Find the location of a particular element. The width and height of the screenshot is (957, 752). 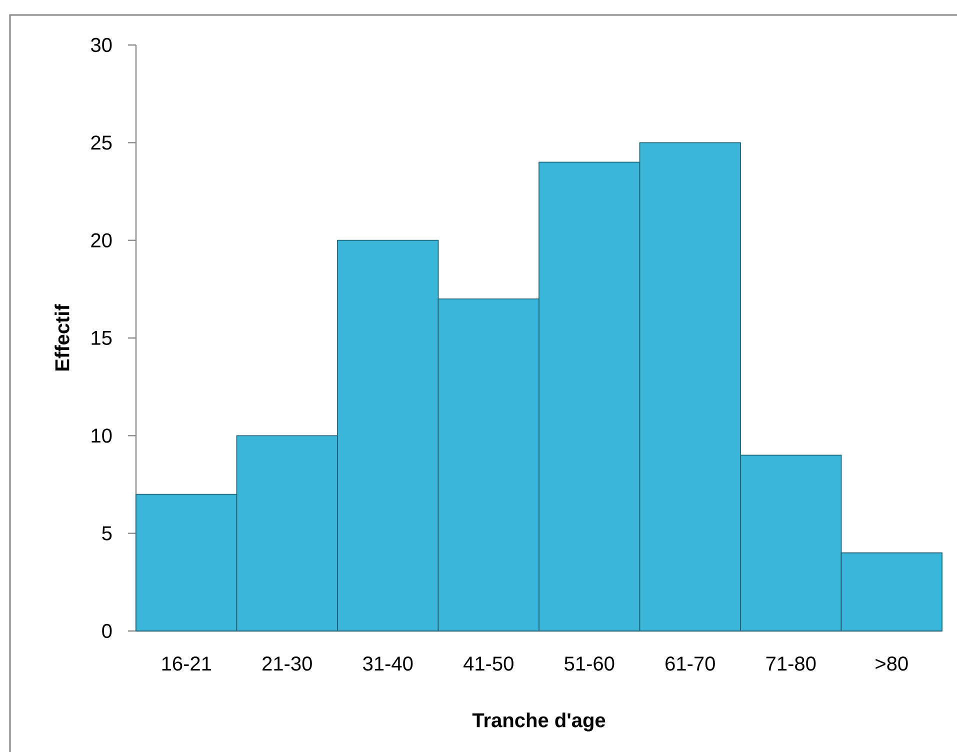

x-tick-label: 16-21 is located at coordinates (186, 663).